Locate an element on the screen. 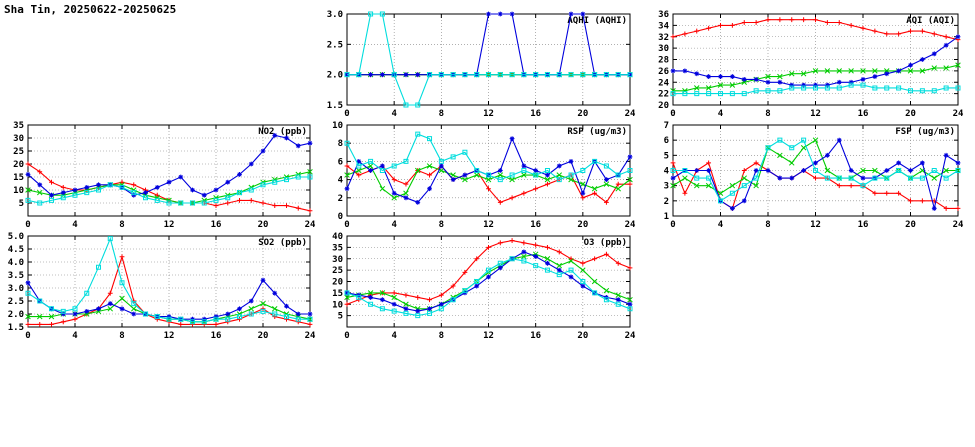 This screenshot has width=975, height=447. chart-title-so2: SO2 (ppb) is located at coordinates (282, 243).